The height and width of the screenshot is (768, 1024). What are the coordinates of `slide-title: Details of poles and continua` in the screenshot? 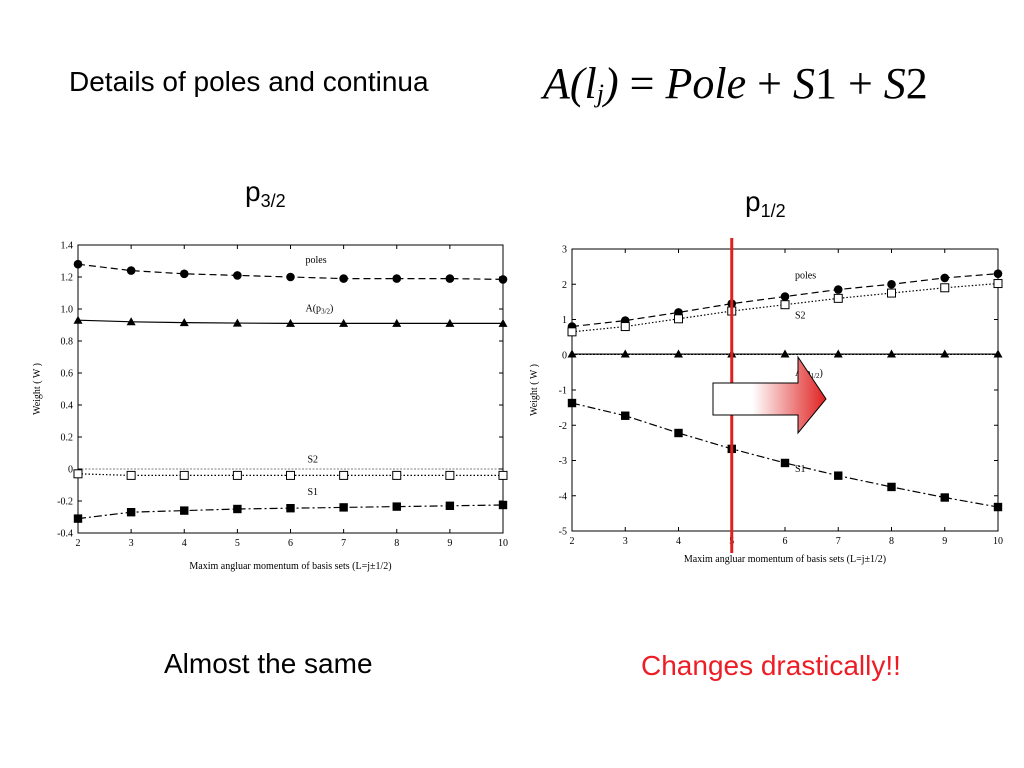 It's located at (249, 81).